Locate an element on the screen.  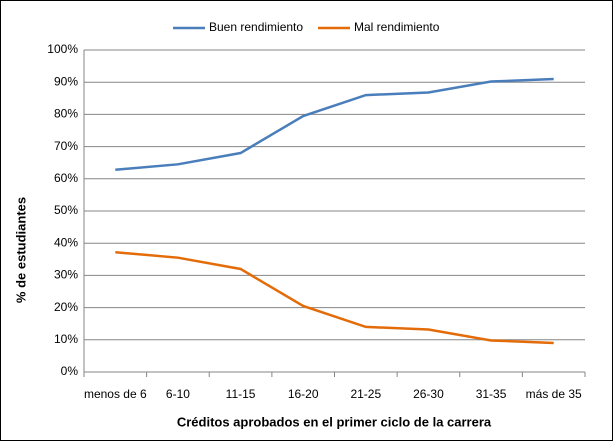
y-tick-label: 0% is located at coordinates (70, 371).